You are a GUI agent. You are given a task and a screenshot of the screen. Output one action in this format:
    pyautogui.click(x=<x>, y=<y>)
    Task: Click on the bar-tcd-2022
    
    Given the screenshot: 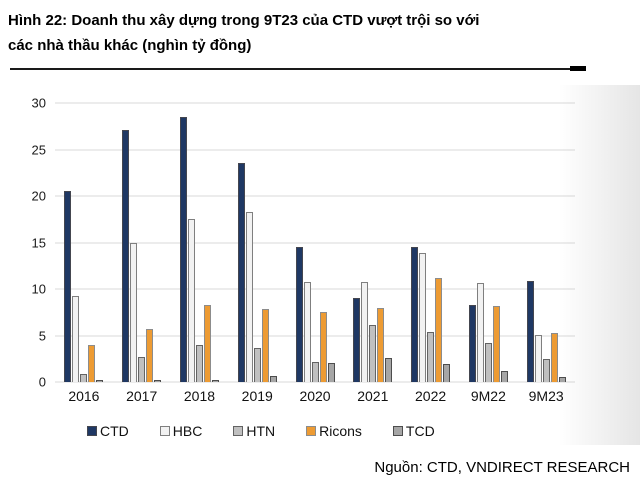 What is the action you would take?
    pyautogui.click(x=447, y=373)
    